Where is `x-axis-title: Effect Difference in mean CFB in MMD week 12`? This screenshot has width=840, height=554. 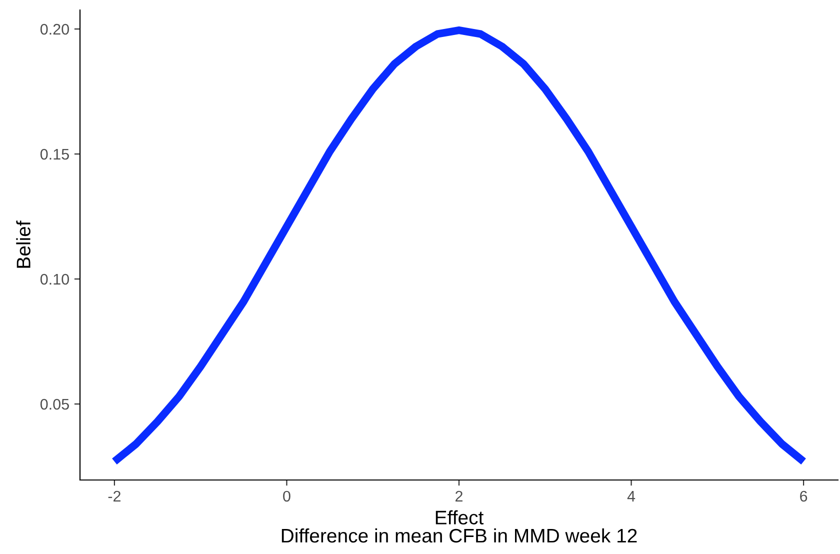
x-axis-title: Effect Difference in mean CFB in MMD week 12 is located at coordinates (459, 526).